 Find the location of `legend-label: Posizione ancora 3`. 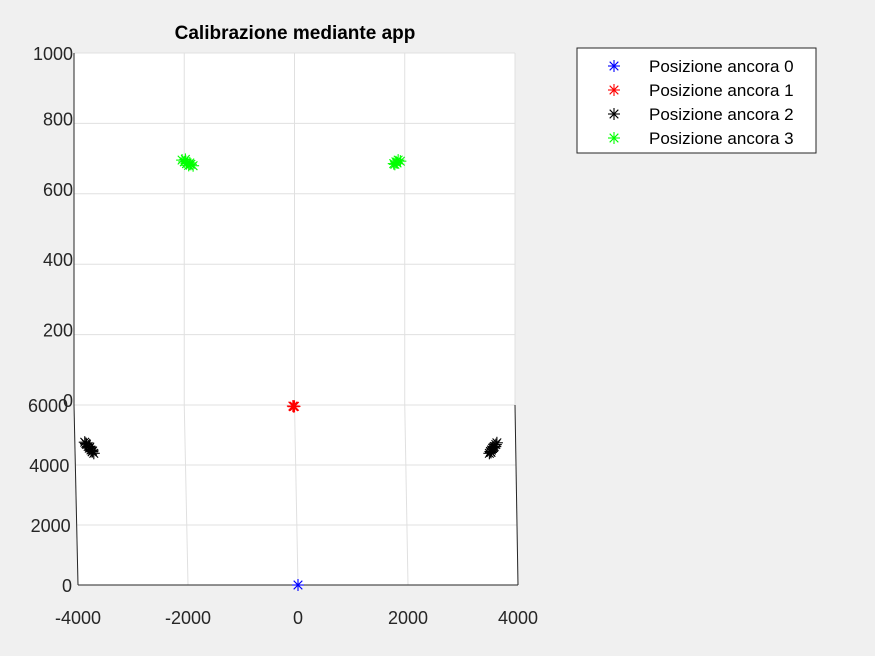

legend-label: Posizione ancora 3 is located at coordinates (721, 138).